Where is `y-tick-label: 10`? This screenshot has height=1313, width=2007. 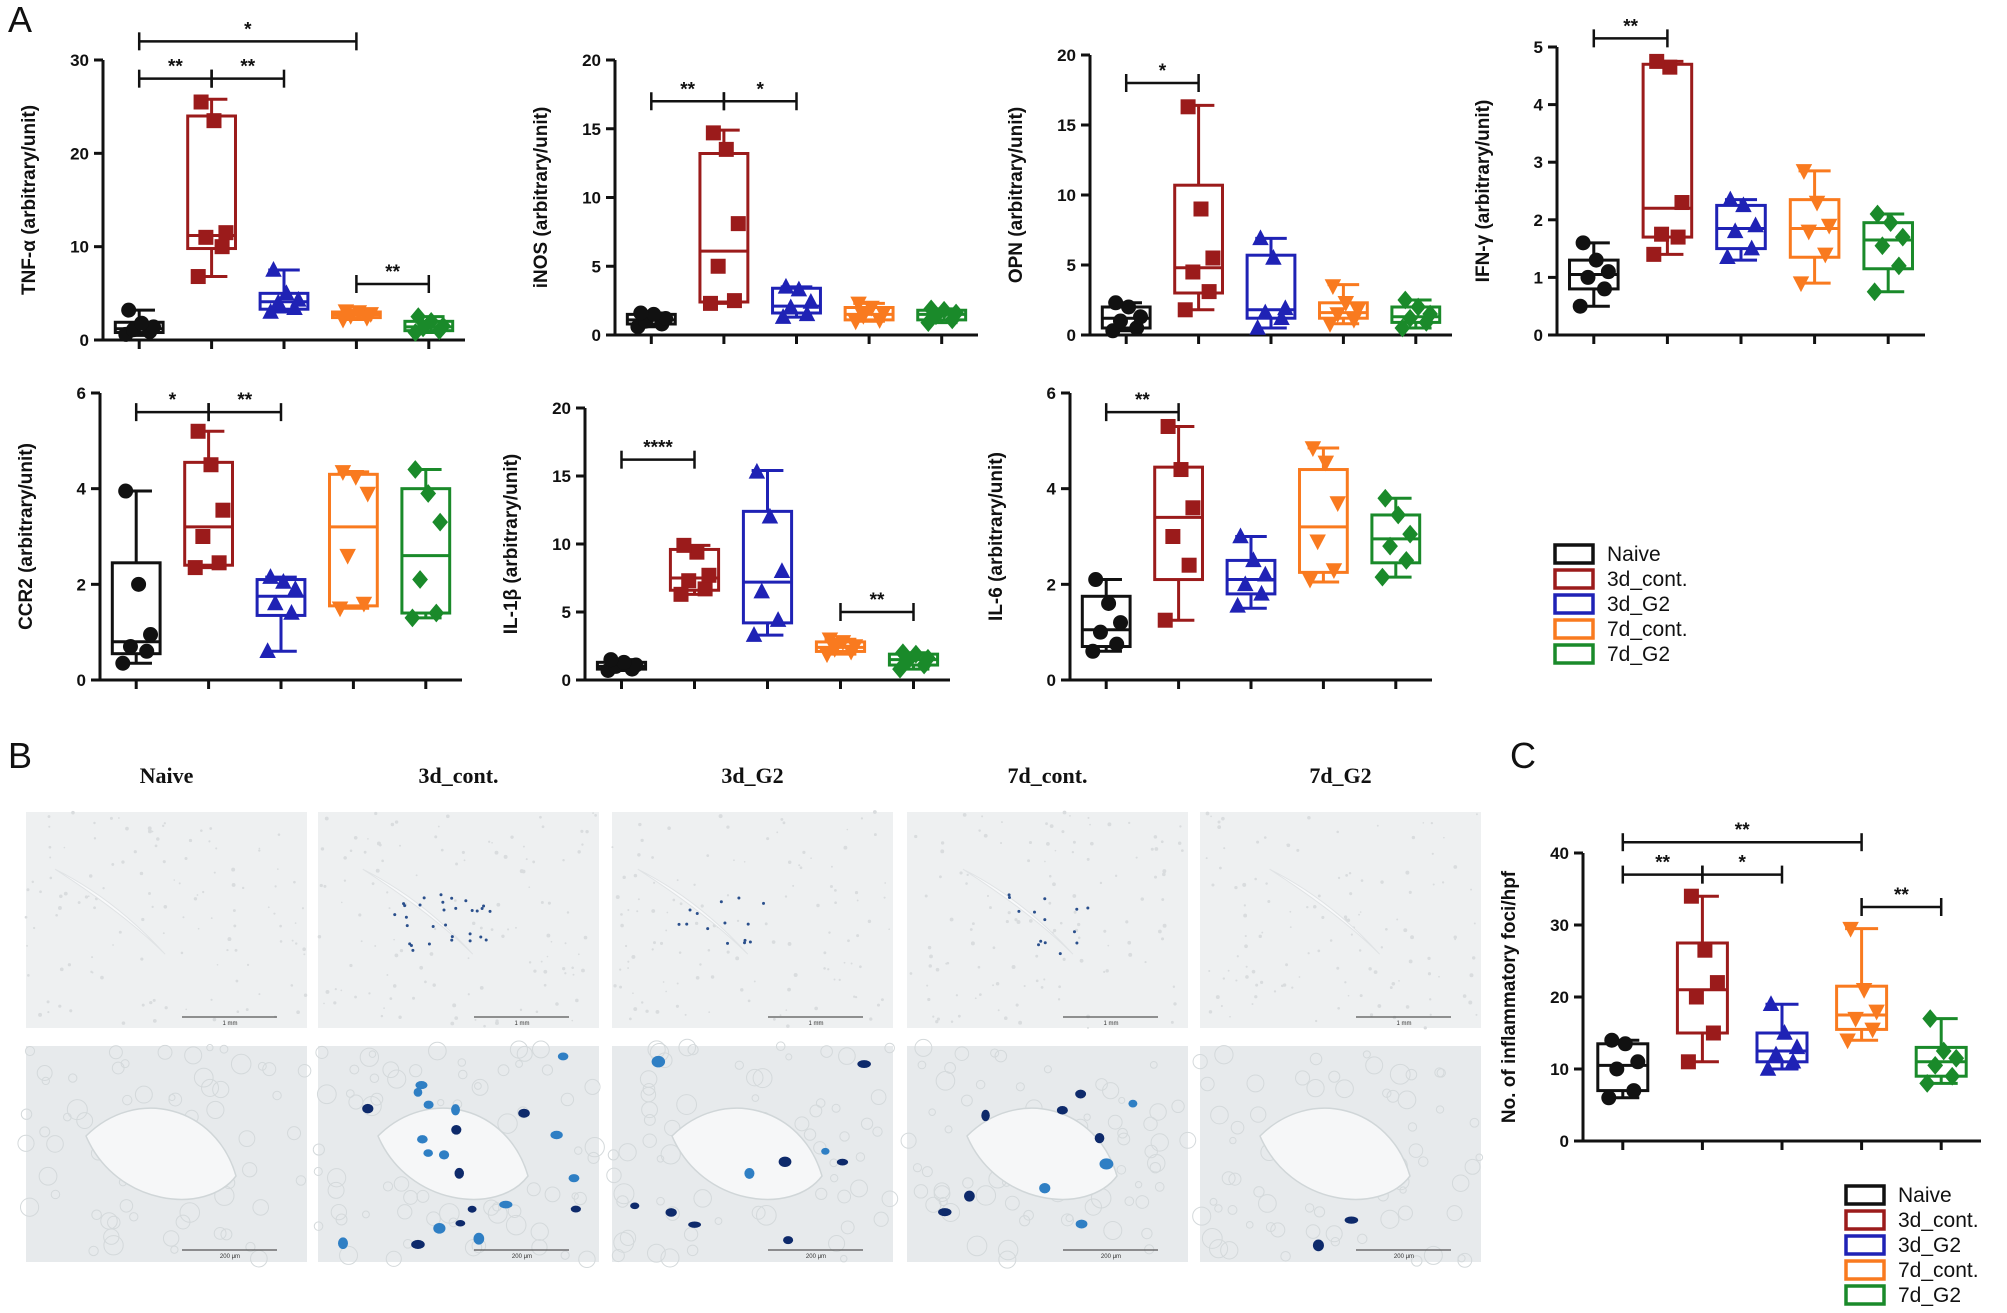 y-tick-label: 10 is located at coordinates (1066, 195).